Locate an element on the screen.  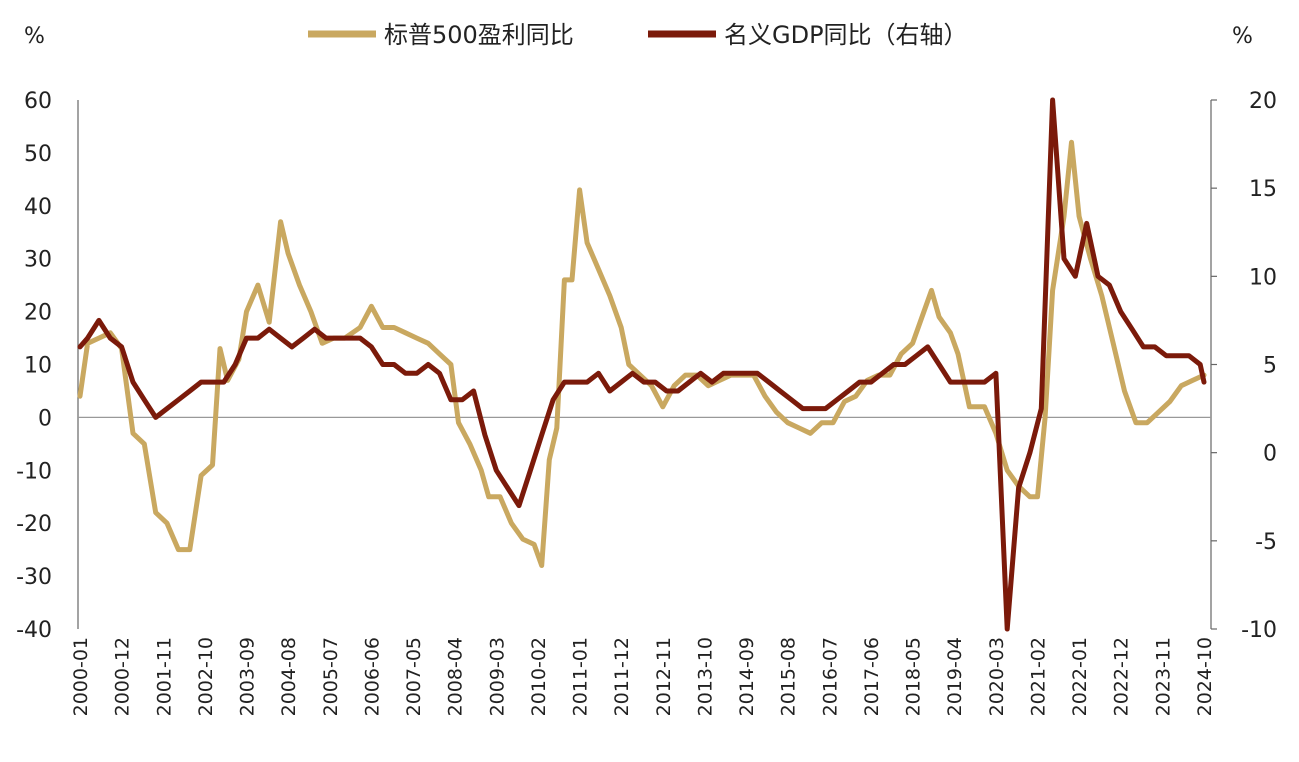
x-tick-label: 2022-01 is located at coordinates (1080, 676).